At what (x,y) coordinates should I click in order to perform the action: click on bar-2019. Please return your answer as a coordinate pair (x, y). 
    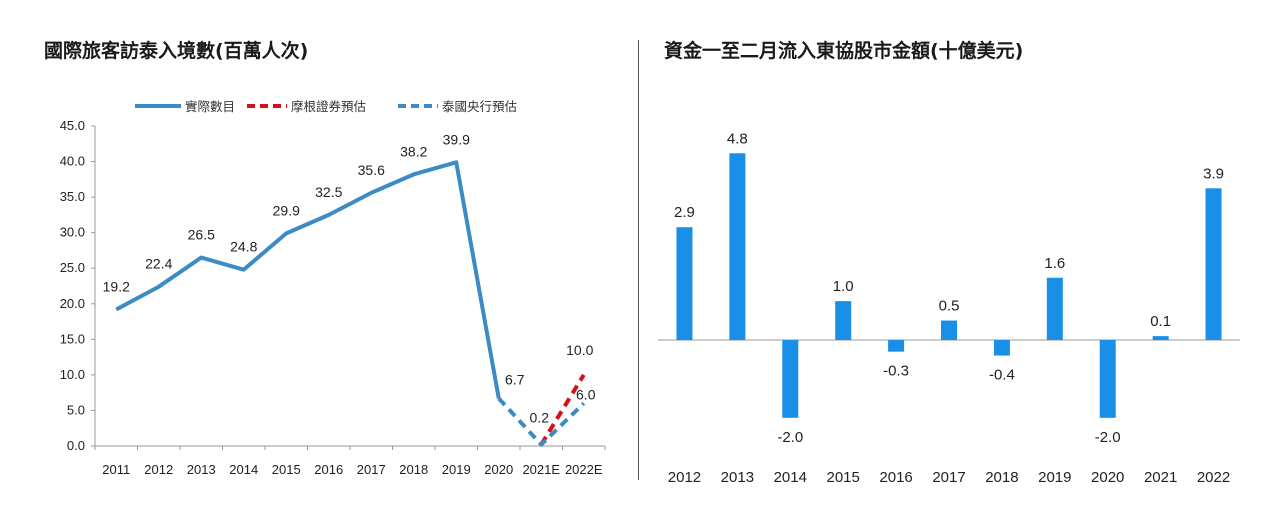
    Looking at the image, I should click on (1054, 308).